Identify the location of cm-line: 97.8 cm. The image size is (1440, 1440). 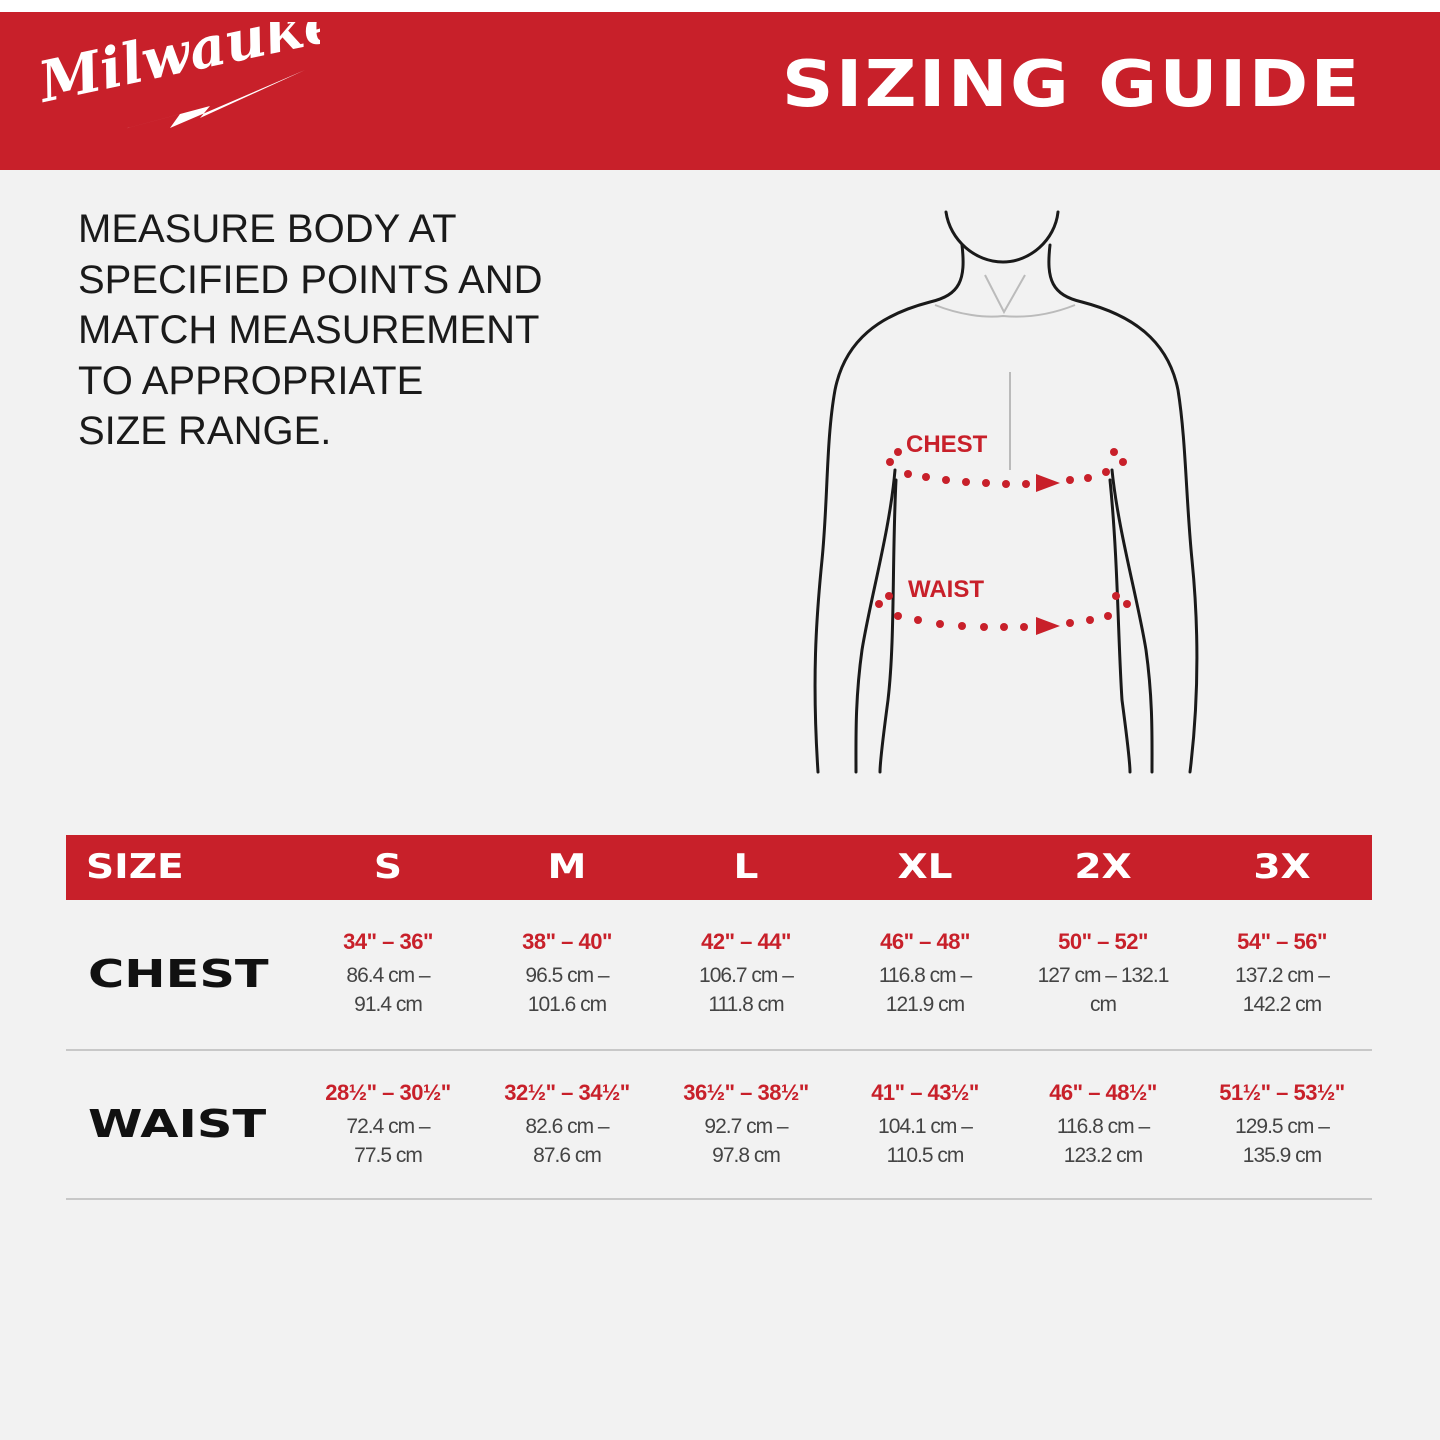
(746, 1155).